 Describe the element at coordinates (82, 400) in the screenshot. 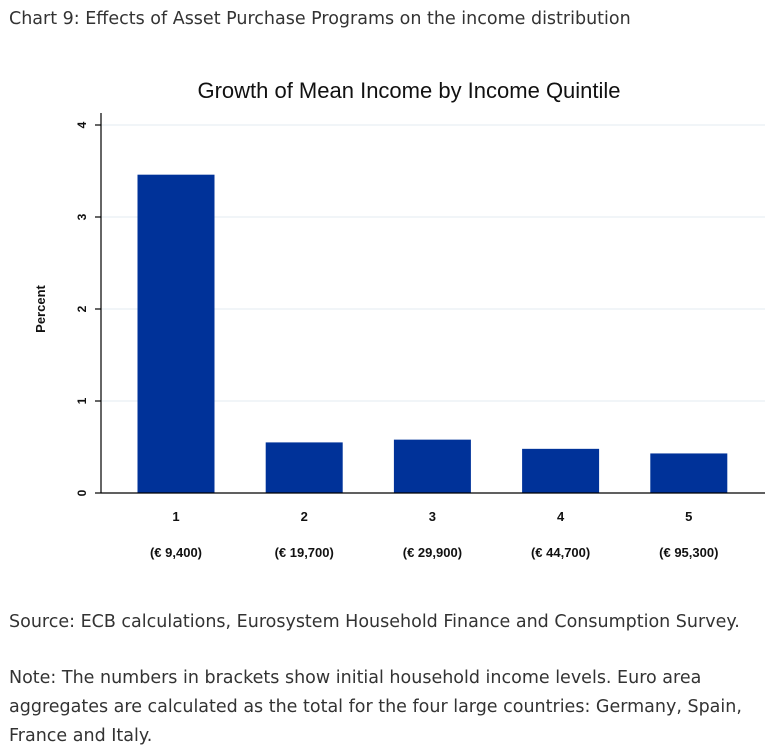

I see `y-tick-label: 1` at that location.